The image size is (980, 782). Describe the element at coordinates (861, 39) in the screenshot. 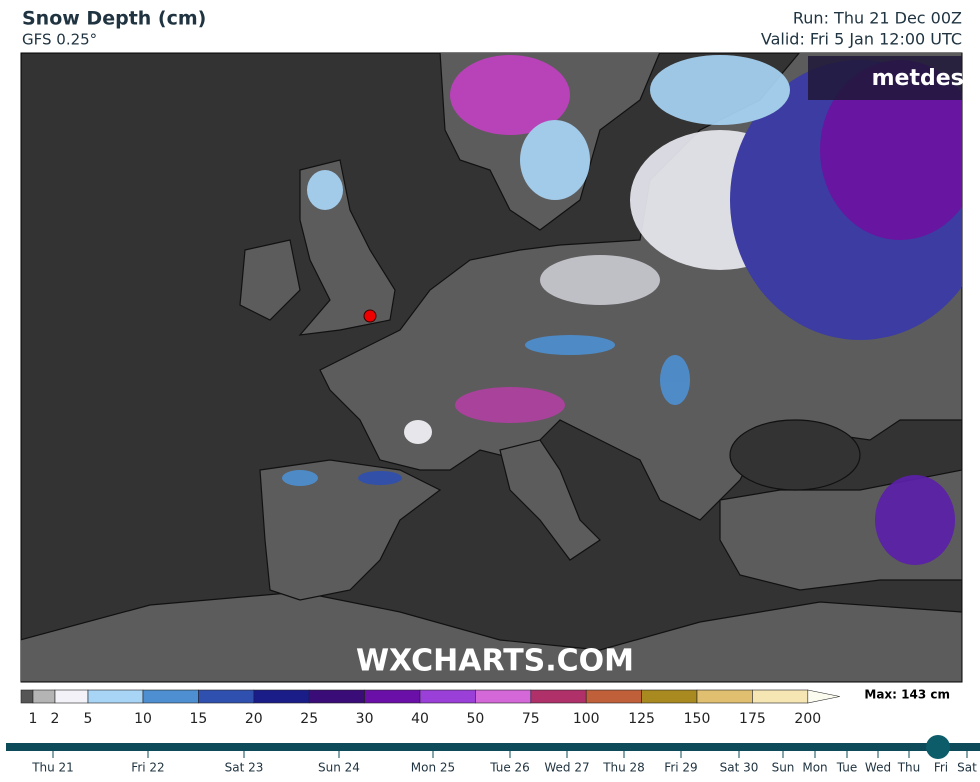

I see `valid: Valid: Fri 5 Jan 12:00 UTC` at that location.